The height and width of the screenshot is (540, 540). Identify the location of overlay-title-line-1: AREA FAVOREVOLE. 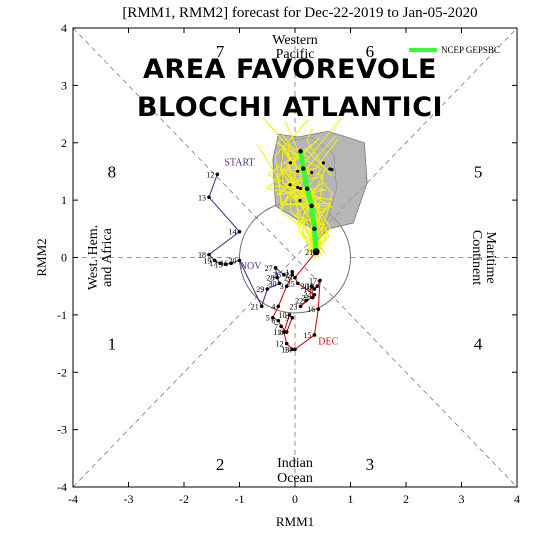
(290, 69).